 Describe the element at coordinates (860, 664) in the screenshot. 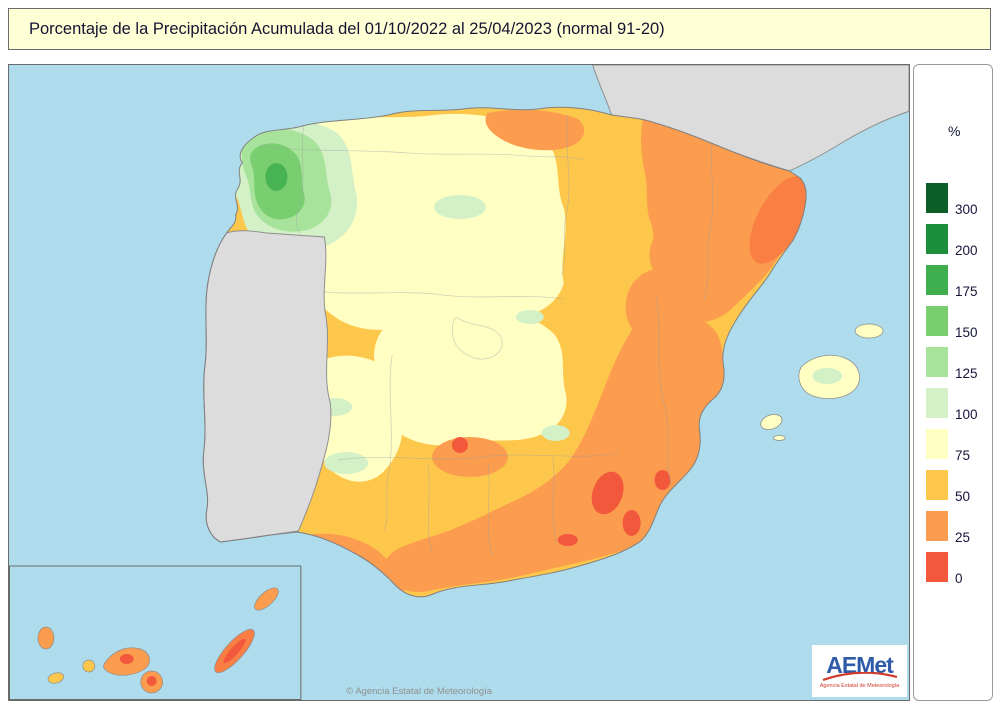

I see `aemet-logo-text: AEMet` at that location.